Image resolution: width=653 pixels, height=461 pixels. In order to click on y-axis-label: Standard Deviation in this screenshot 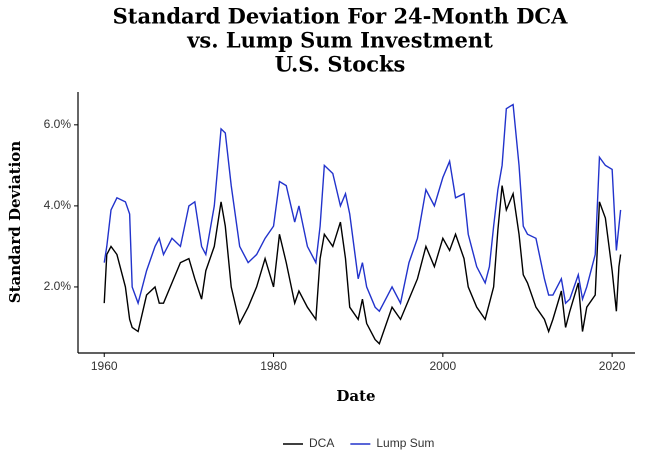, I will do `click(15, 222)`.